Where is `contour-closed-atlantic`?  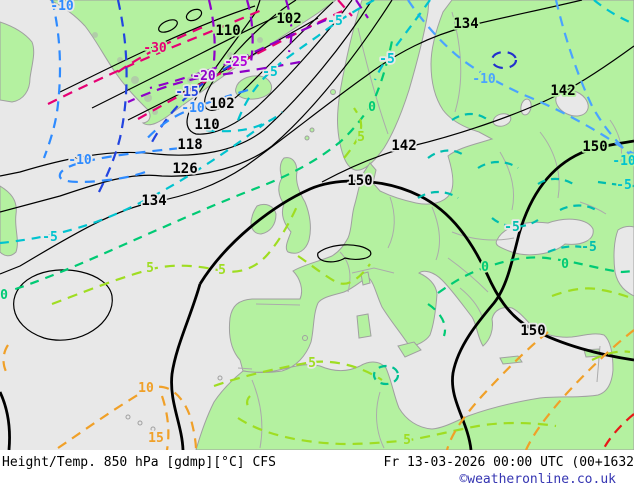 contour-closed-atlantic is located at coordinates (63, 305).